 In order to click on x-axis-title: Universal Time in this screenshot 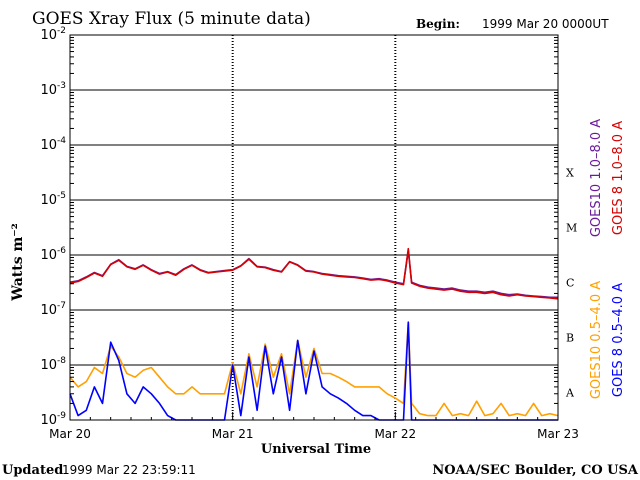, I will do `click(316, 449)`.